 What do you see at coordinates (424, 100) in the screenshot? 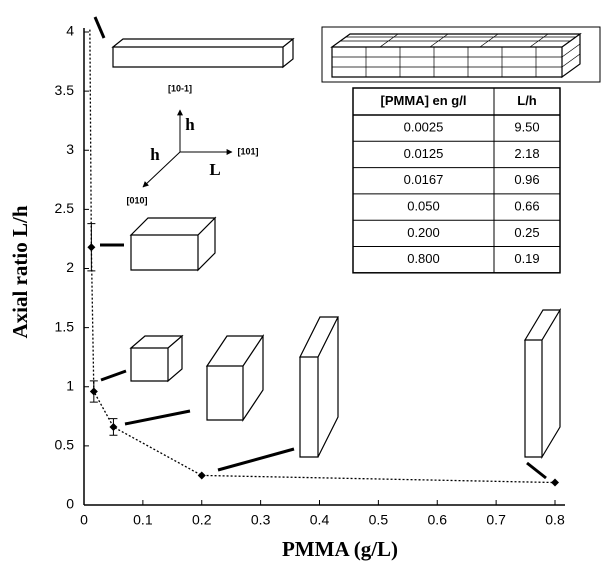
I see `table-header: [PMMA] en g/l` at bounding box center [424, 100].